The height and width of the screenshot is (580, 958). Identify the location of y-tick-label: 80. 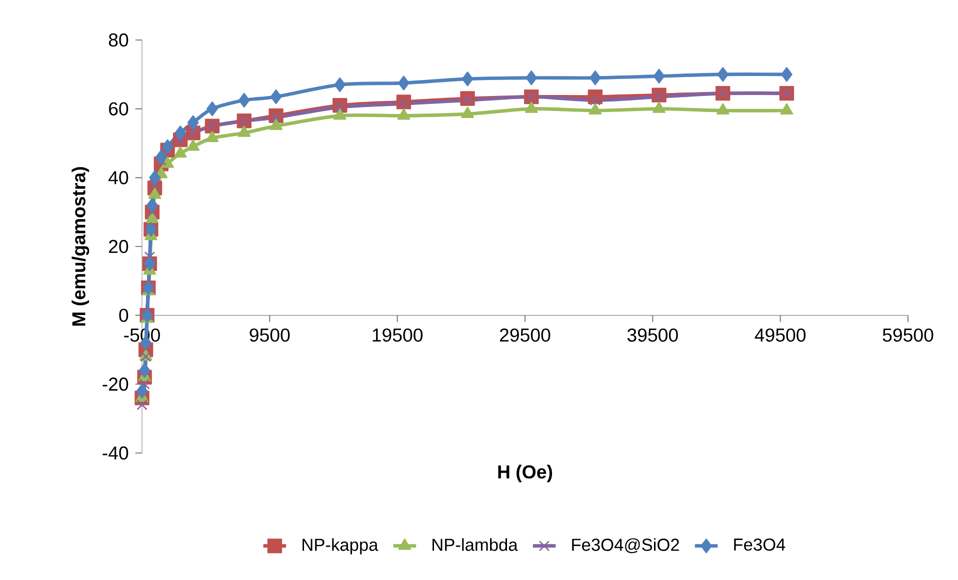
(118, 40).